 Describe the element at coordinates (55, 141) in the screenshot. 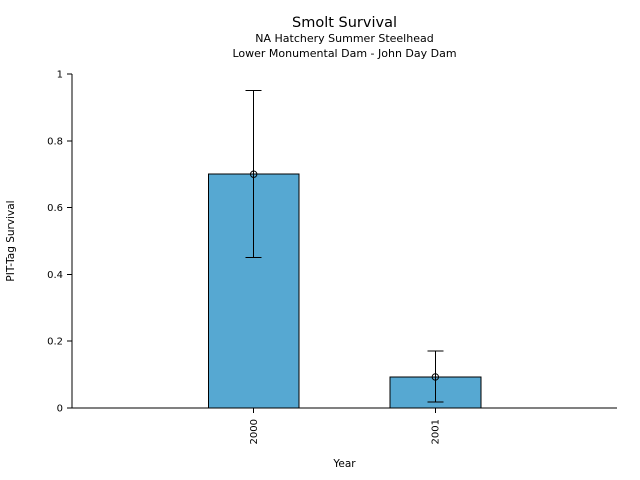

I see `y-tick-label: 0.8` at that location.